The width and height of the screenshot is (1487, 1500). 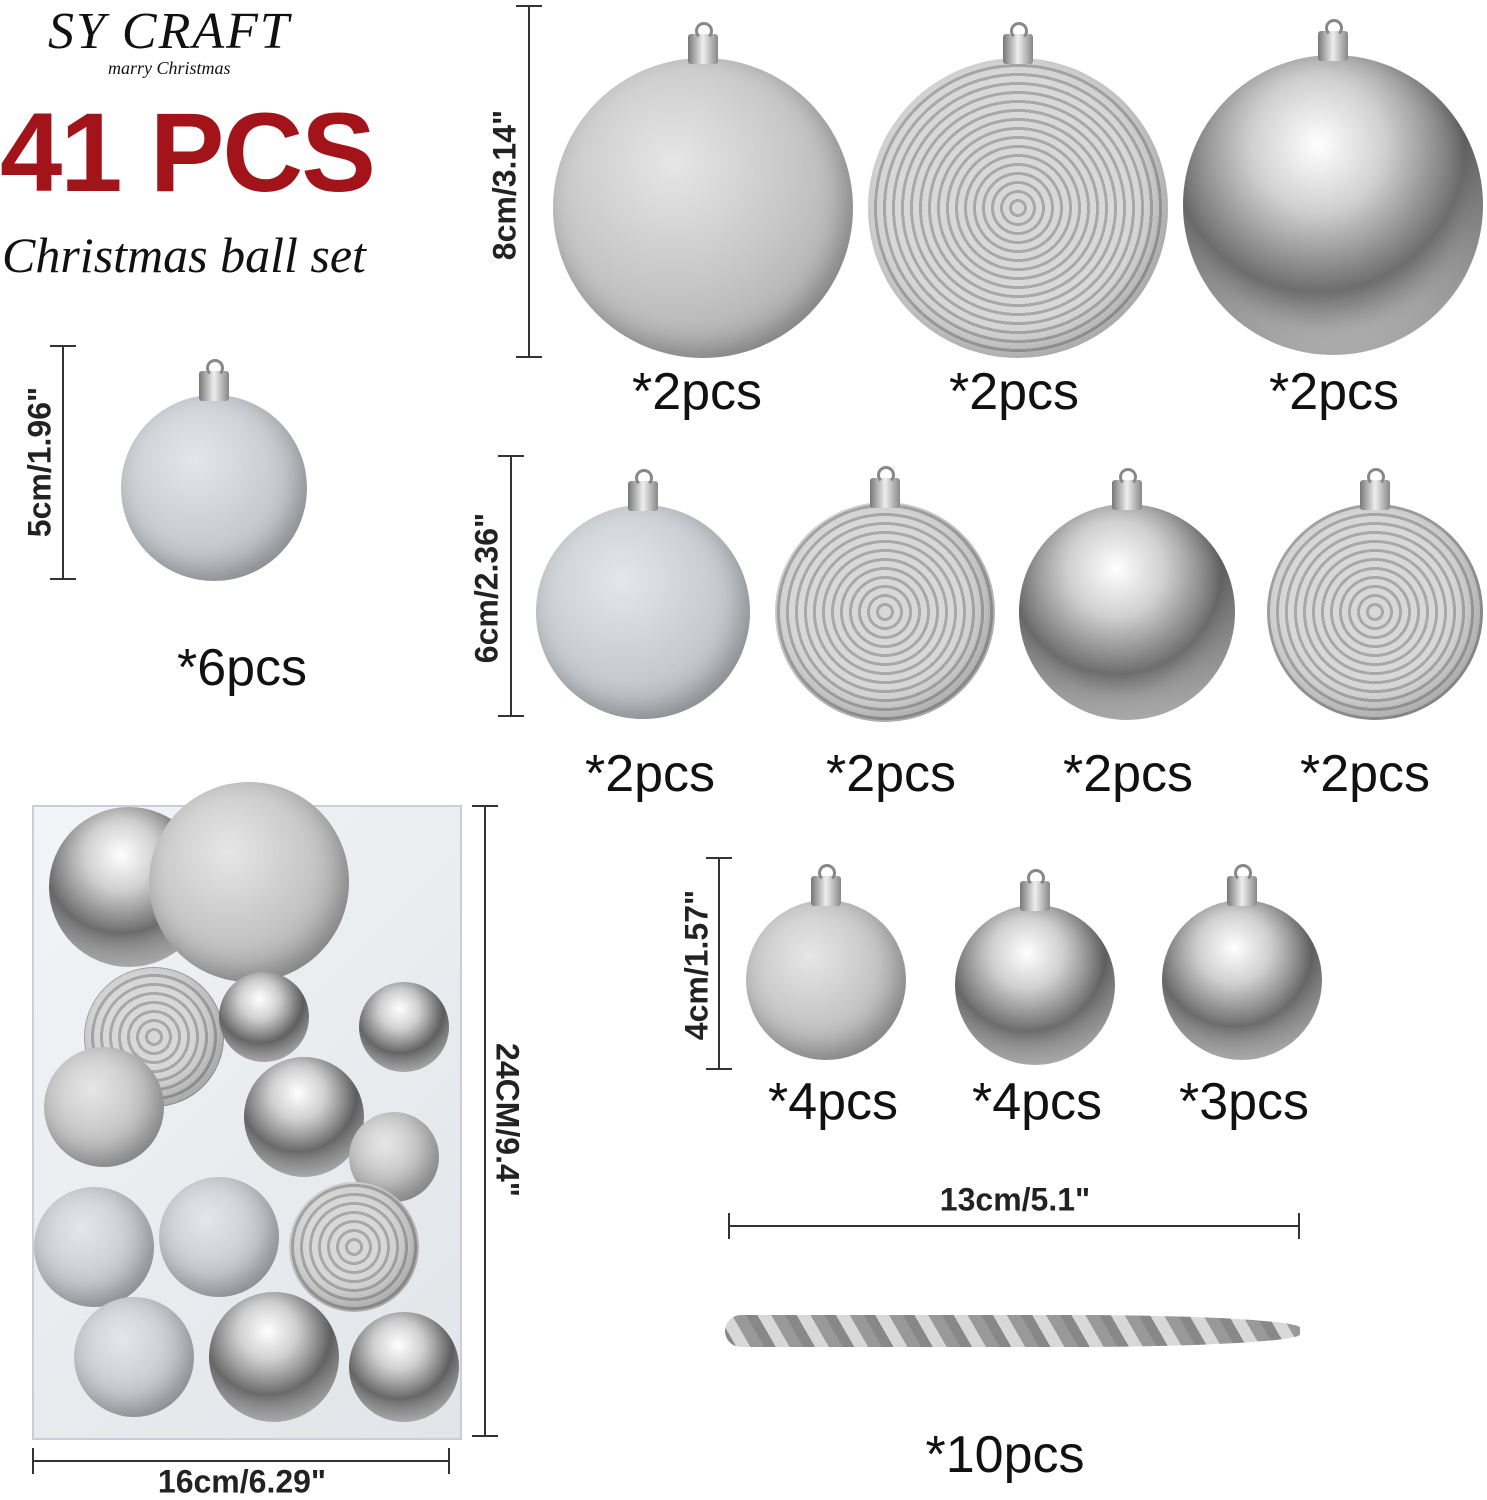 What do you see at coordinates (529, 181) in the screenshot?
I see `dimension-line-8cm` at bounding box center [529, 181].